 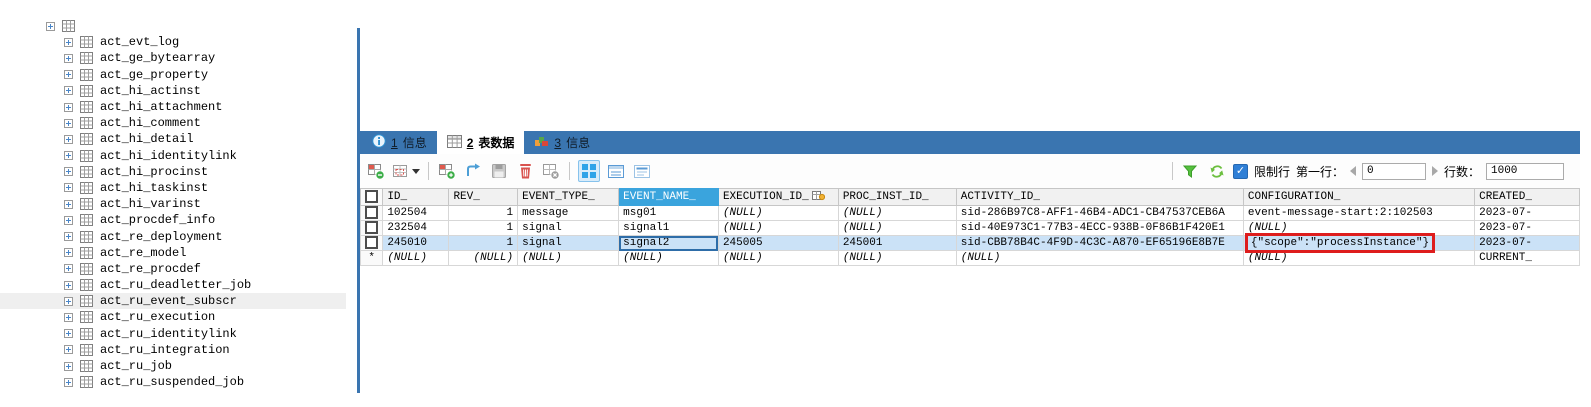 I want to click on new-row-marker-cell: *, so click(x=372, y=258).